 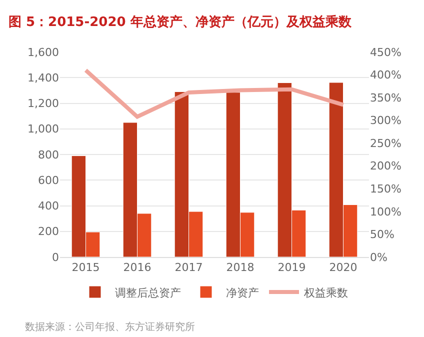 I want to click on y-tick-label: 400, so click(x=48, y=206).